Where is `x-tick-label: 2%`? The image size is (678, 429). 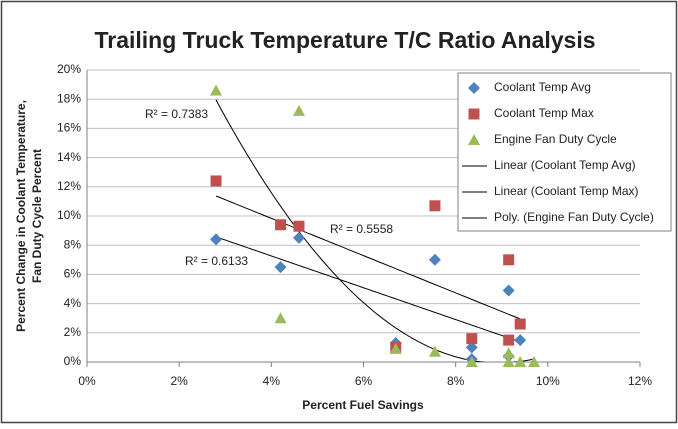 x-tick-label: 2% is located at coordinates (179, 381).